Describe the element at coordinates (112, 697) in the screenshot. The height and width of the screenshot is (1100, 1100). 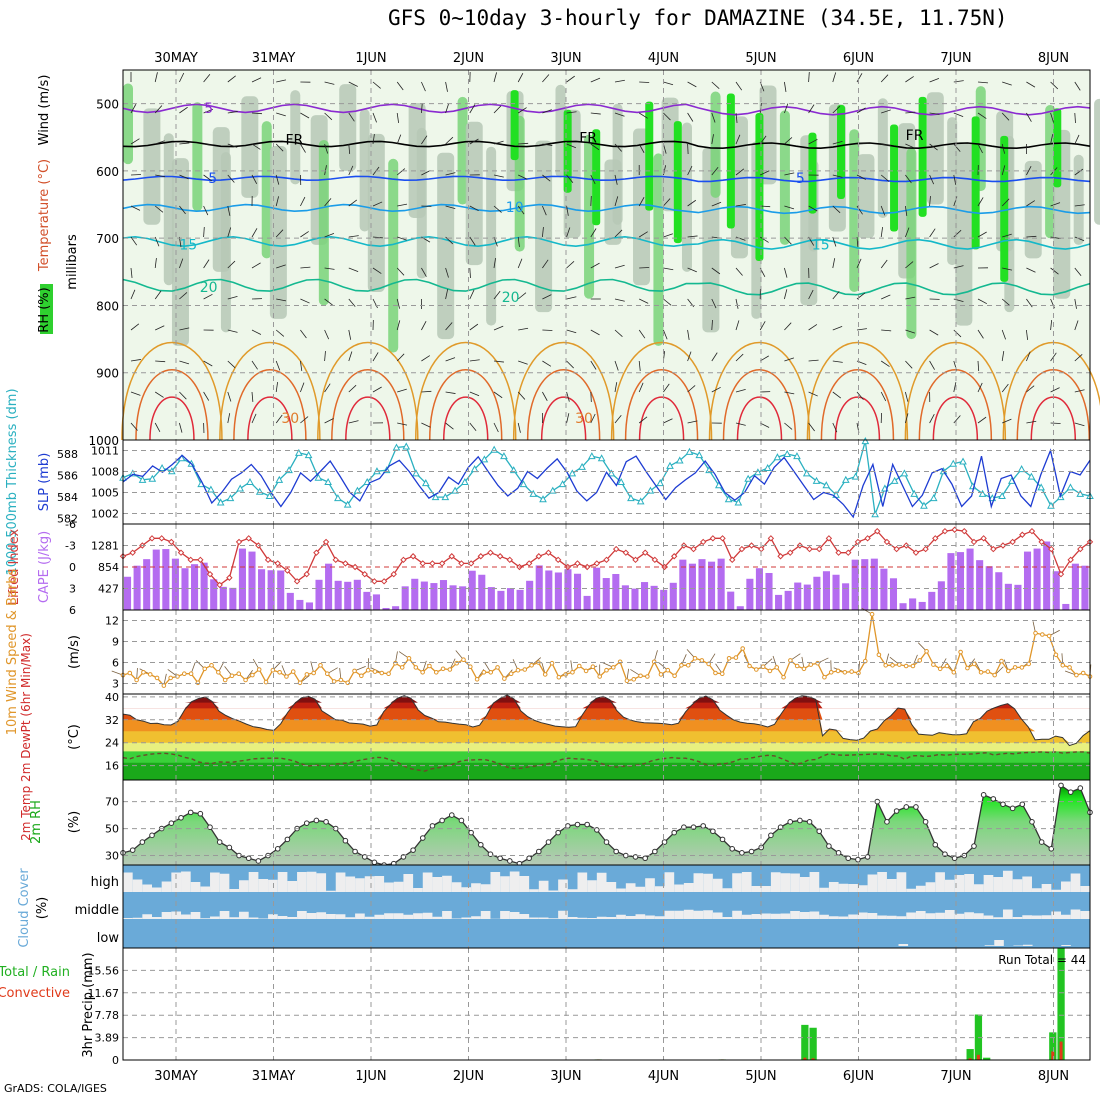
I see `temp-tick-label: 40` at that location.